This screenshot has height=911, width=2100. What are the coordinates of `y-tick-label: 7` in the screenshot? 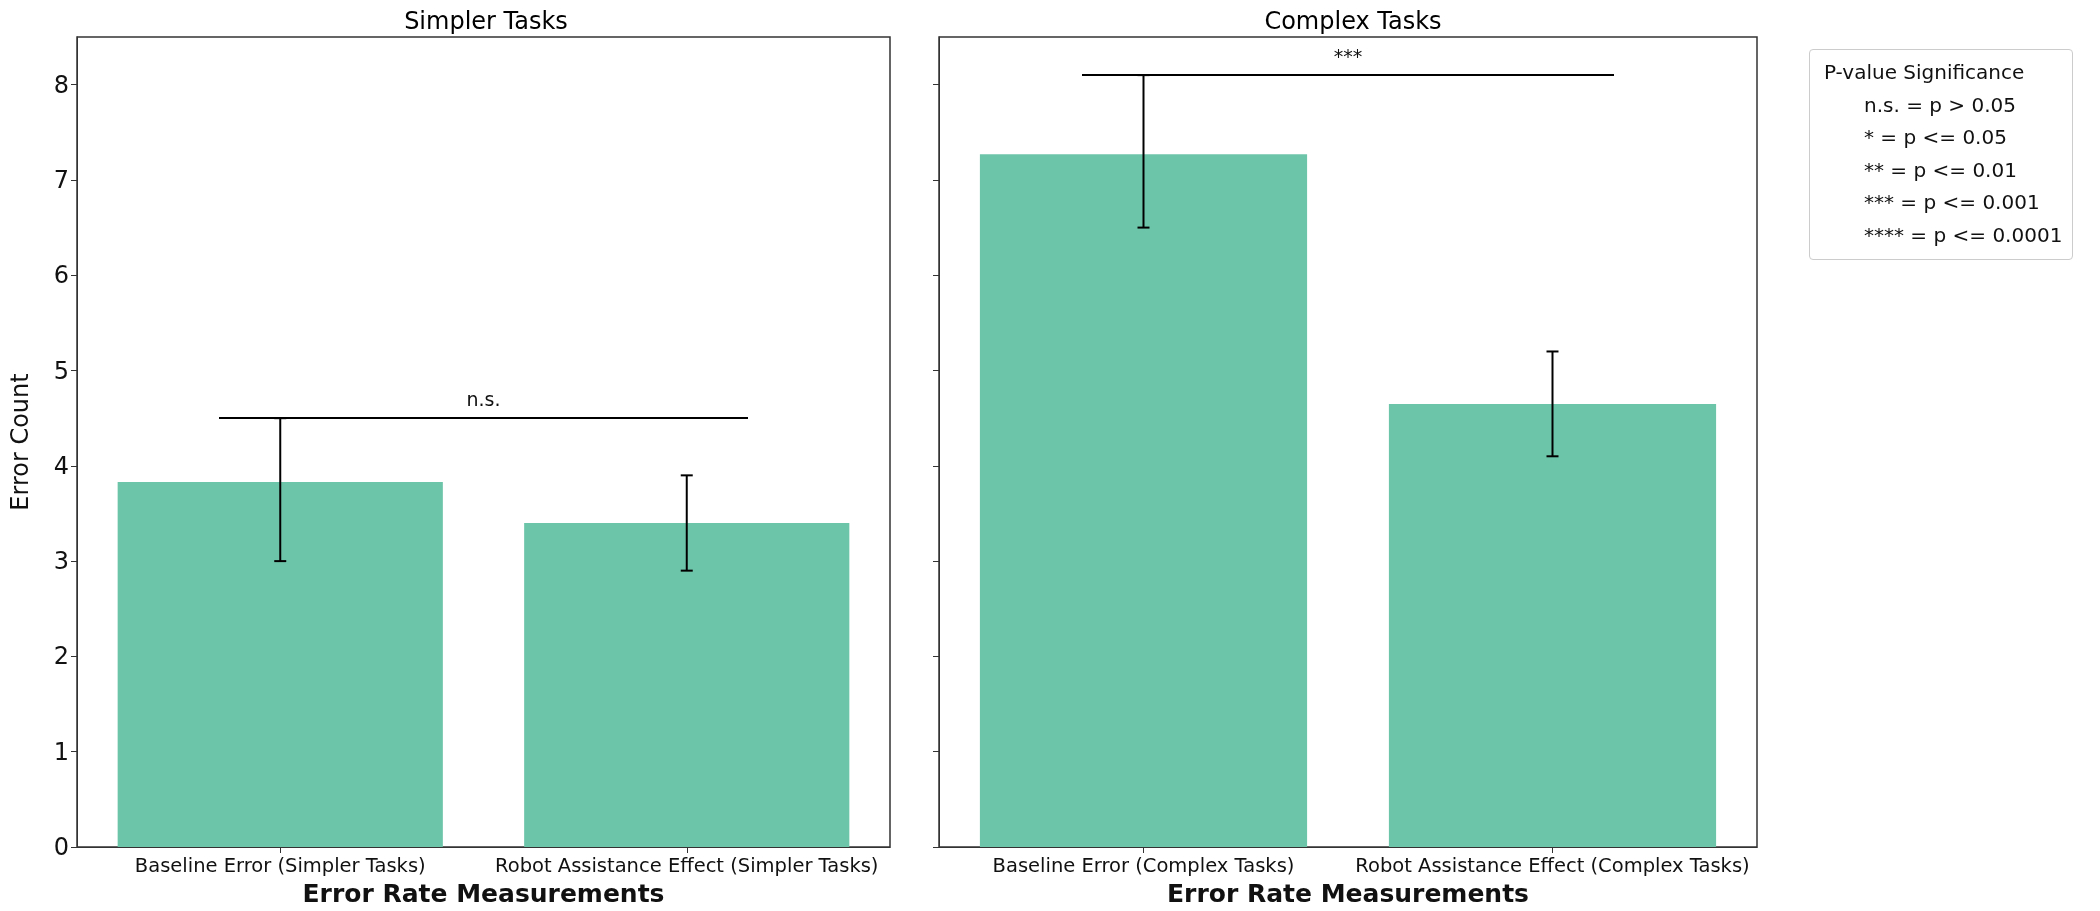 It's located at (61, 179).